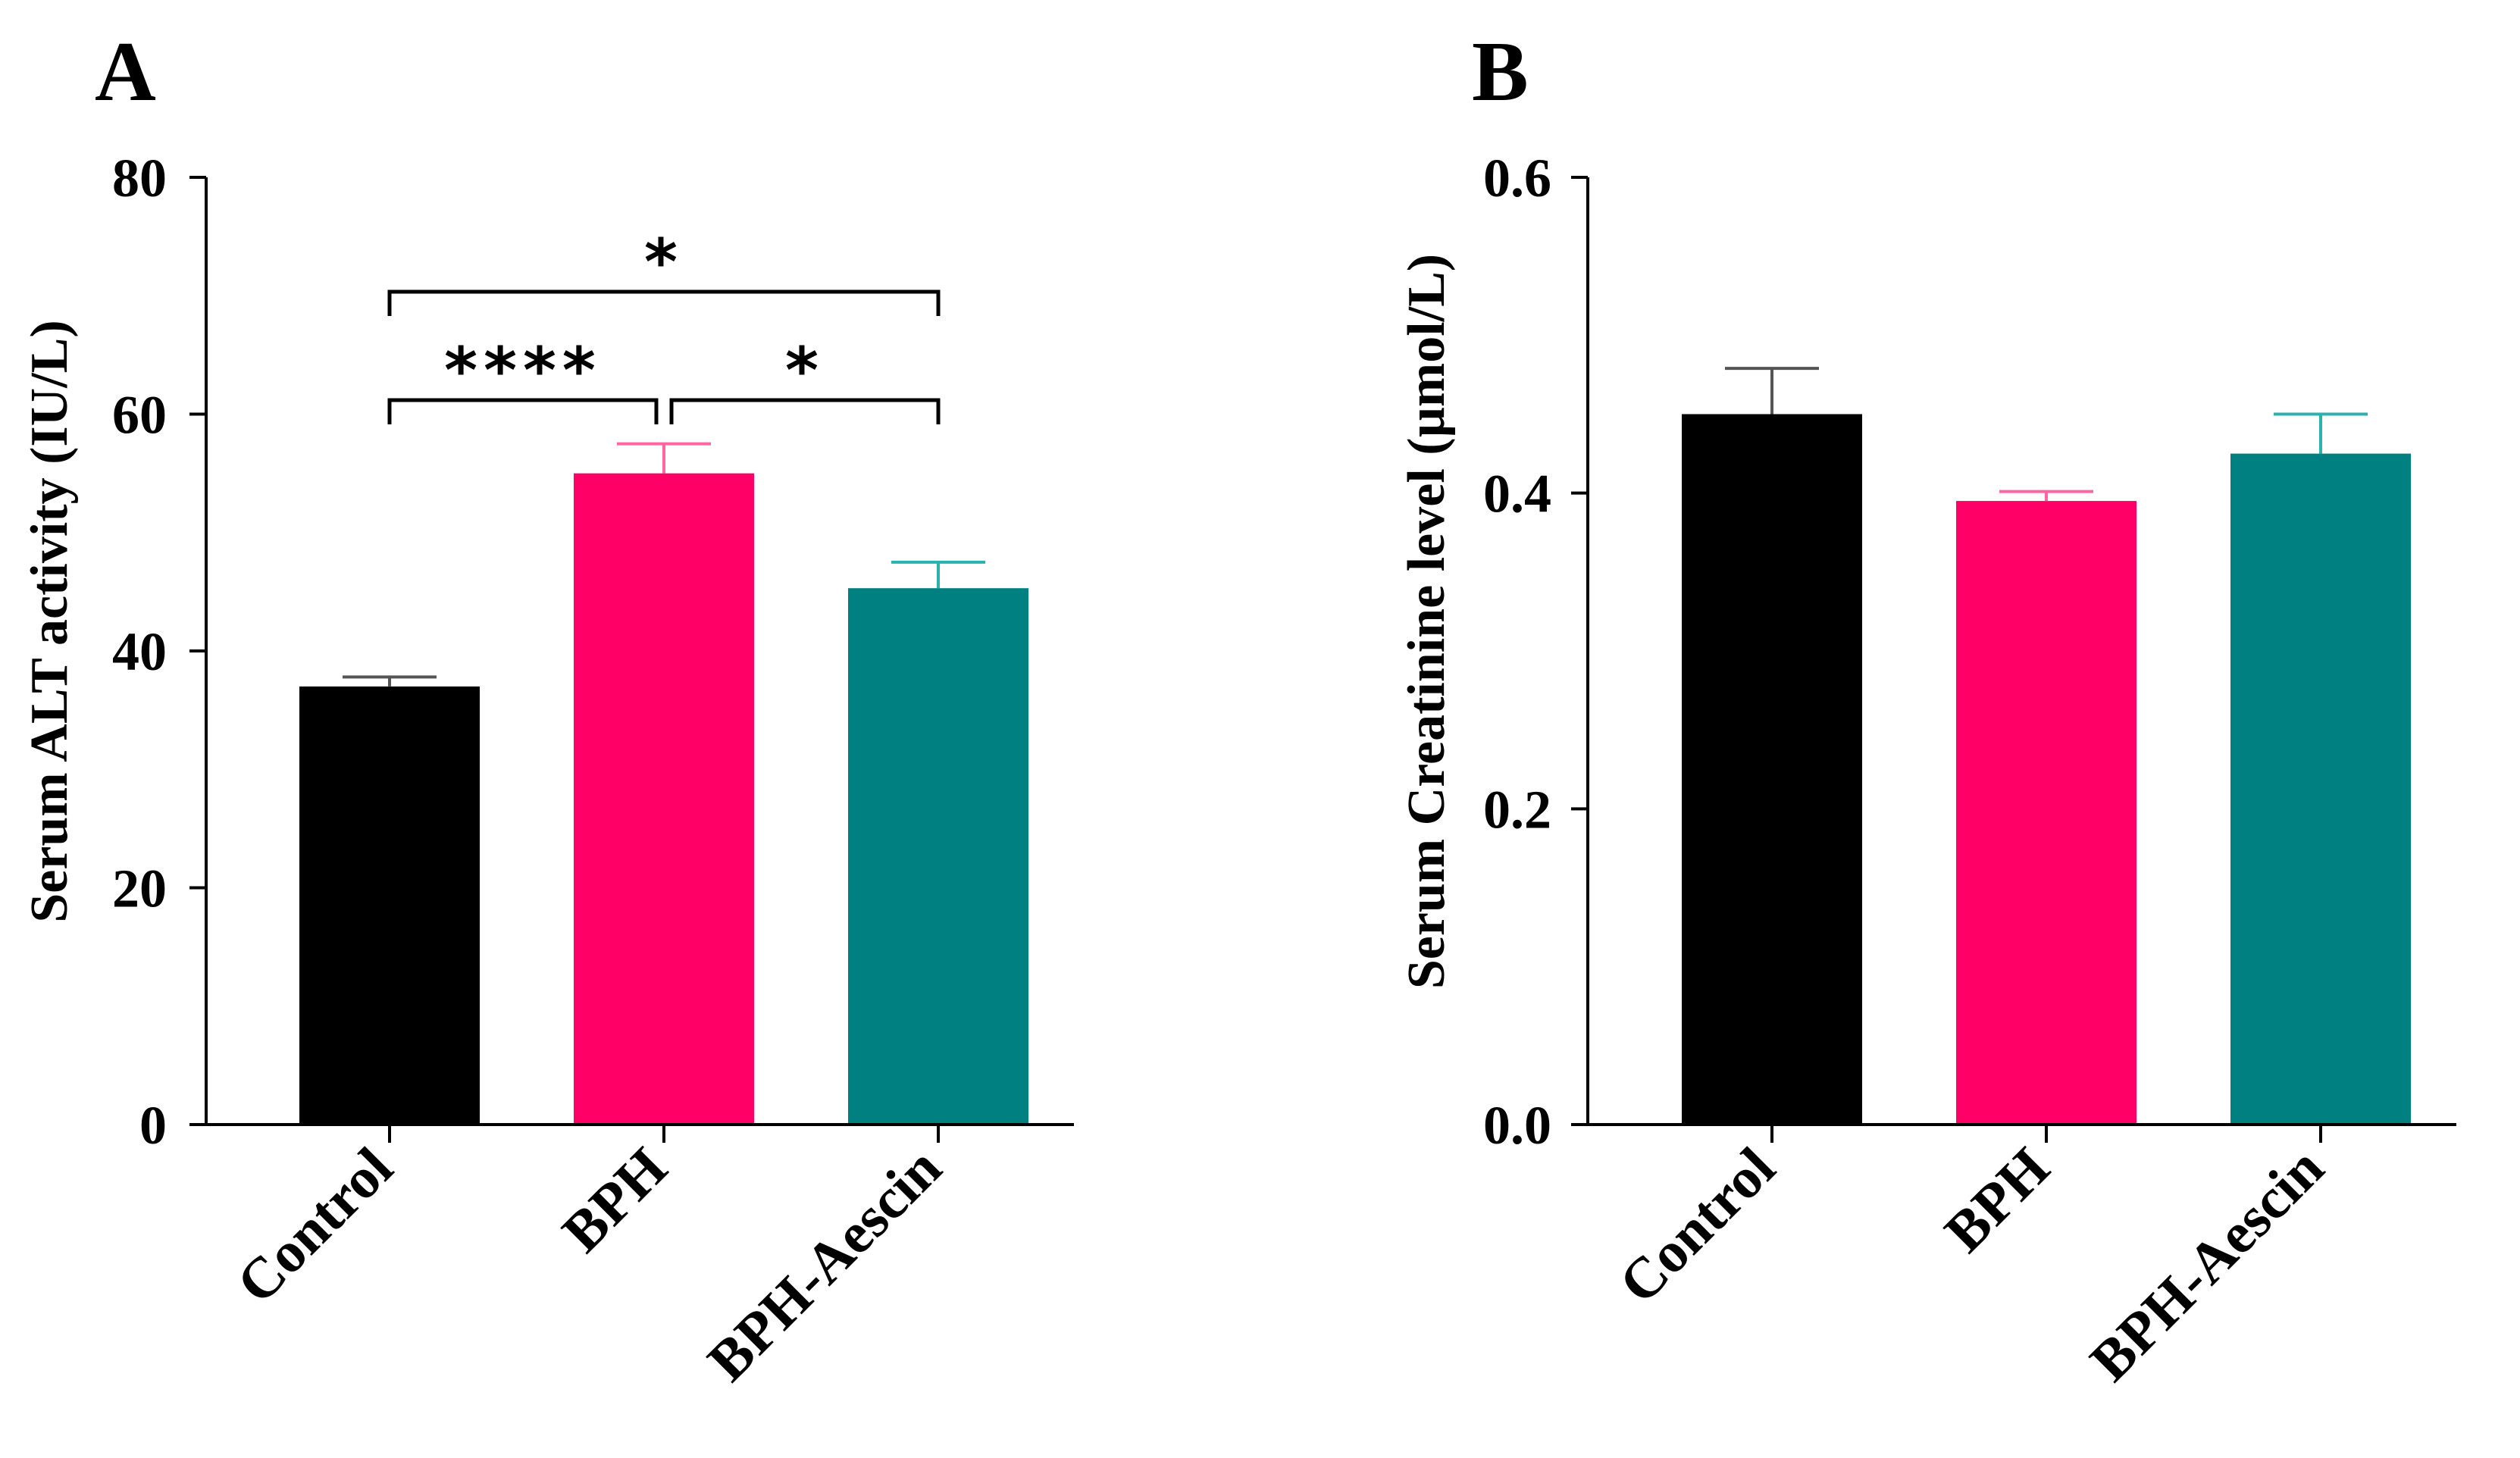  Describe the element at coordinates (614, 1200) in the screenshot. I see `panel-a-category-label-1: BPH` at that location.